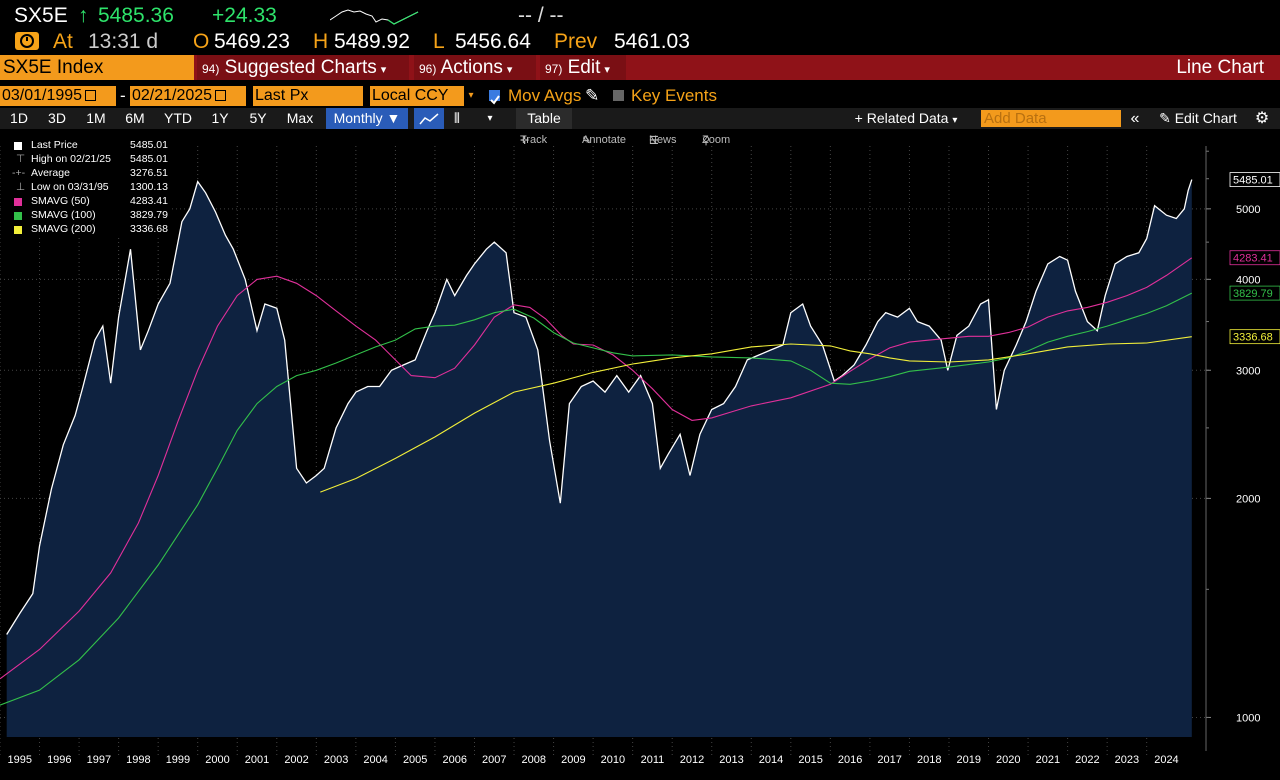  I want to click on last-value-labels: 5485.01 4283.41 3829.79 3336.68, so click(1254, 258).